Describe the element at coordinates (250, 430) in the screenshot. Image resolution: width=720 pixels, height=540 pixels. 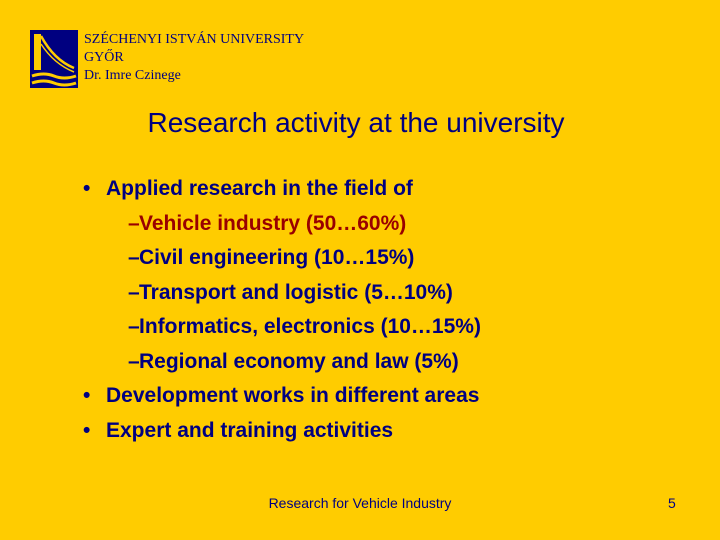
I see `list-item-text: Expert and training activities` at that location.